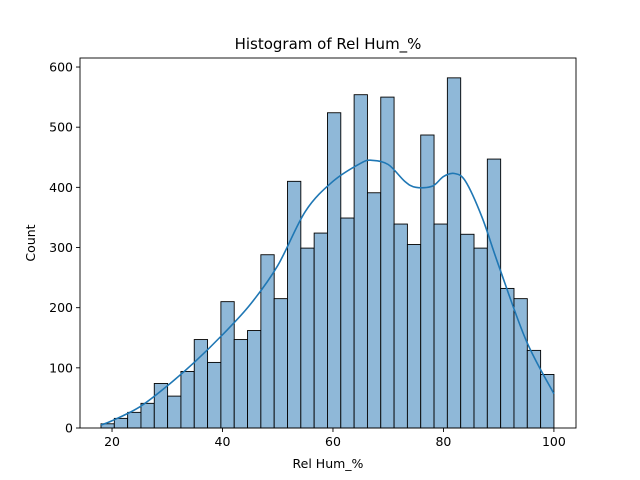 This screenshot has height=480, width=640. What do you see at coordinates (30, 242) in the screenshot?
I see `y-axis-label: Count` at bounding box center [30, 242].